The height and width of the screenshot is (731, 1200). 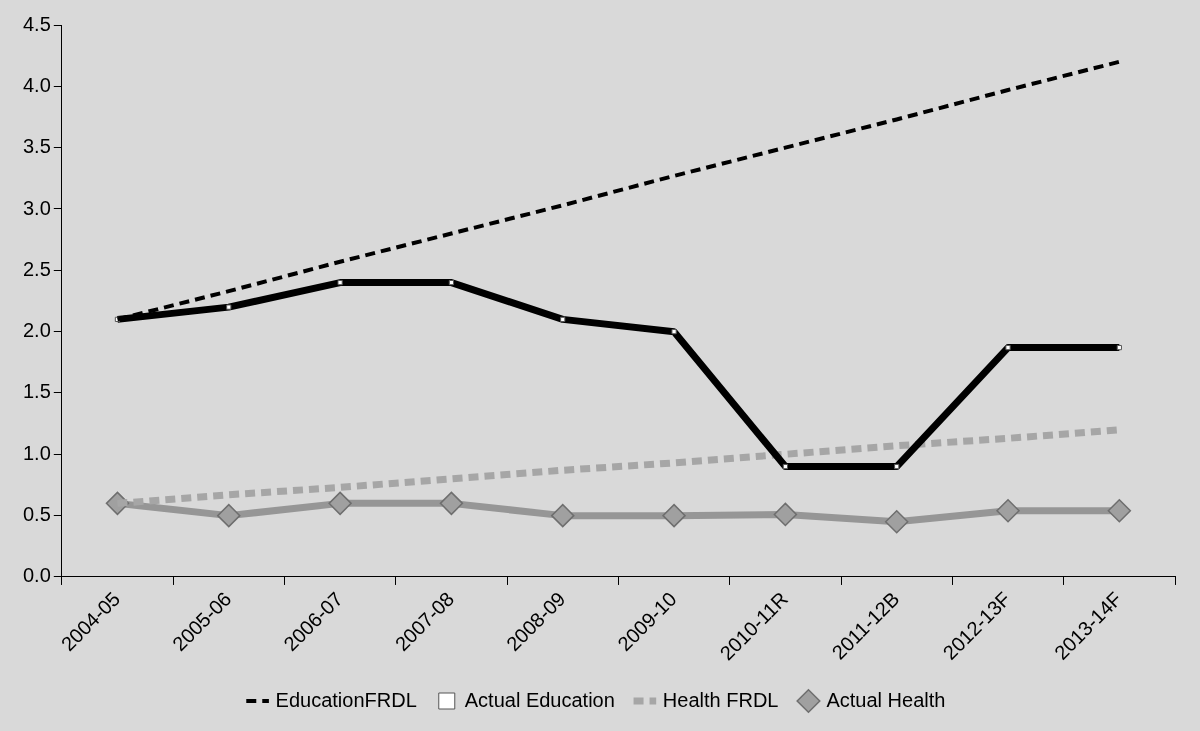 I want to click on legend-label: Health FRDL, so click(x=720, y=699).